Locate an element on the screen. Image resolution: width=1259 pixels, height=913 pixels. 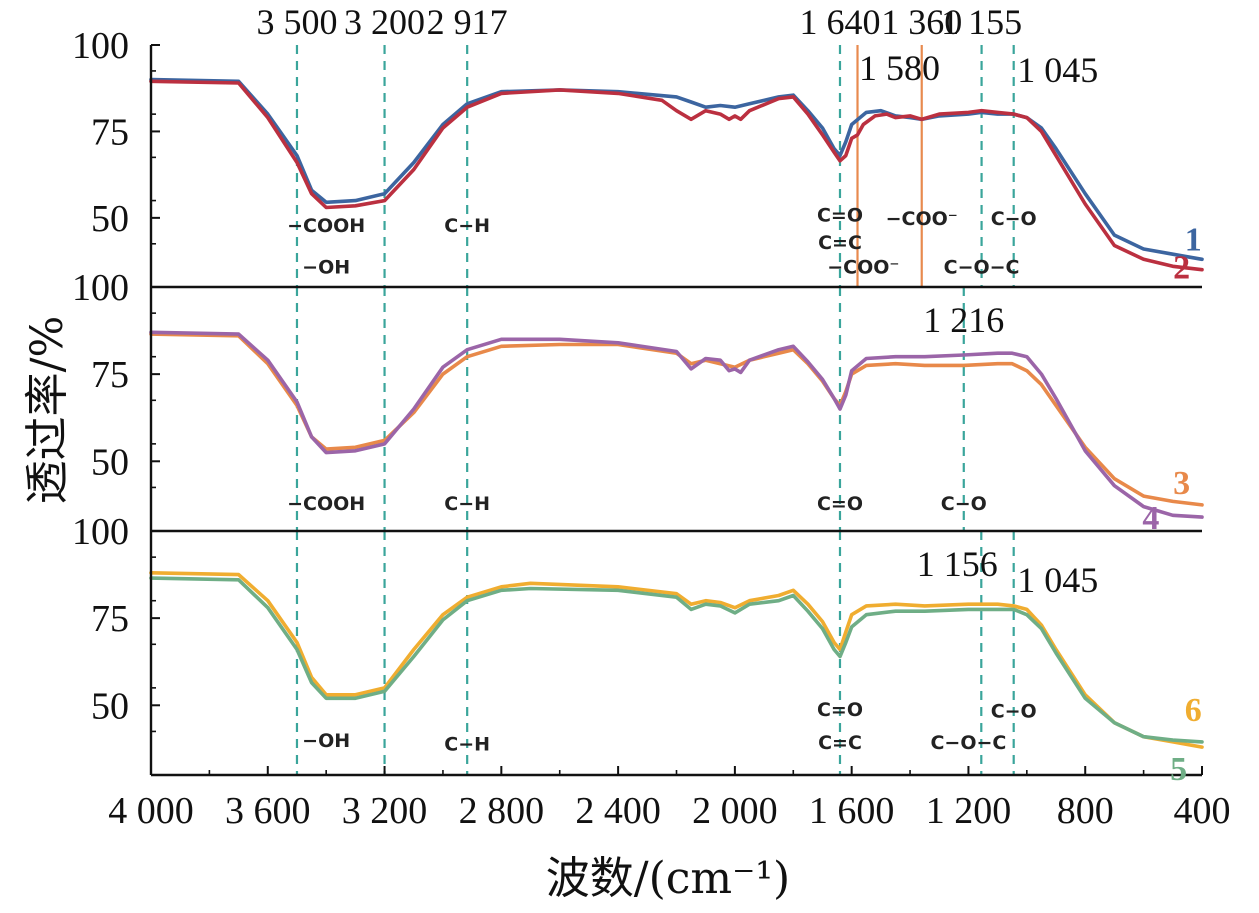
panel-middle-peak-label-4: 1 216 is located at coordinates (963, 320).